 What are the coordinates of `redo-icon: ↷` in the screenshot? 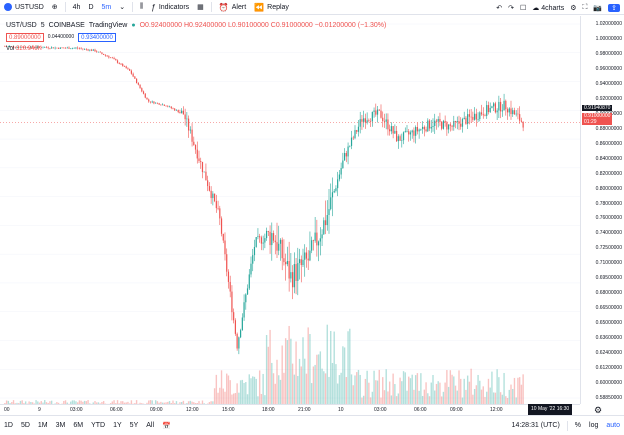 It's located at (511, 8).